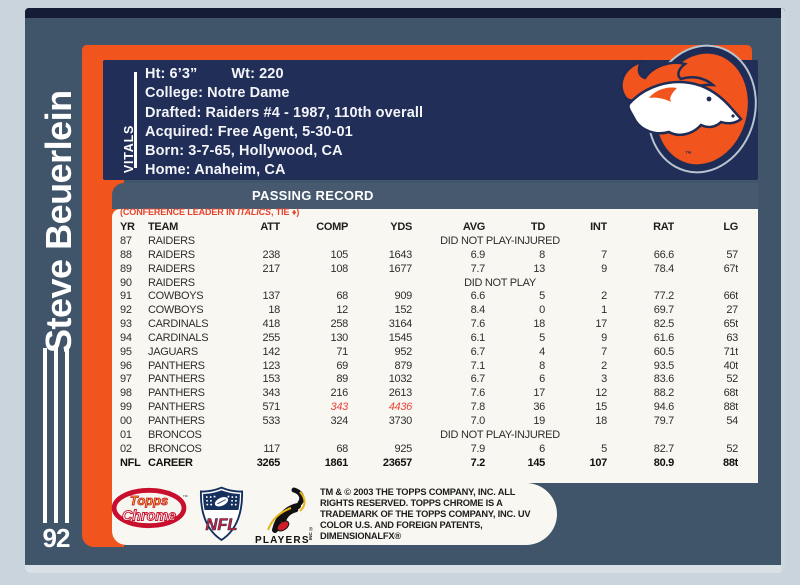  I want to click on cell-int: 17, so click(601, 324).